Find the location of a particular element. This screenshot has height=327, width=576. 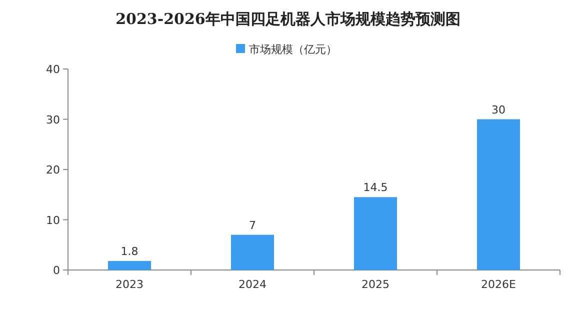

y-tick-label: 10 is located at coordinates (53, 220).